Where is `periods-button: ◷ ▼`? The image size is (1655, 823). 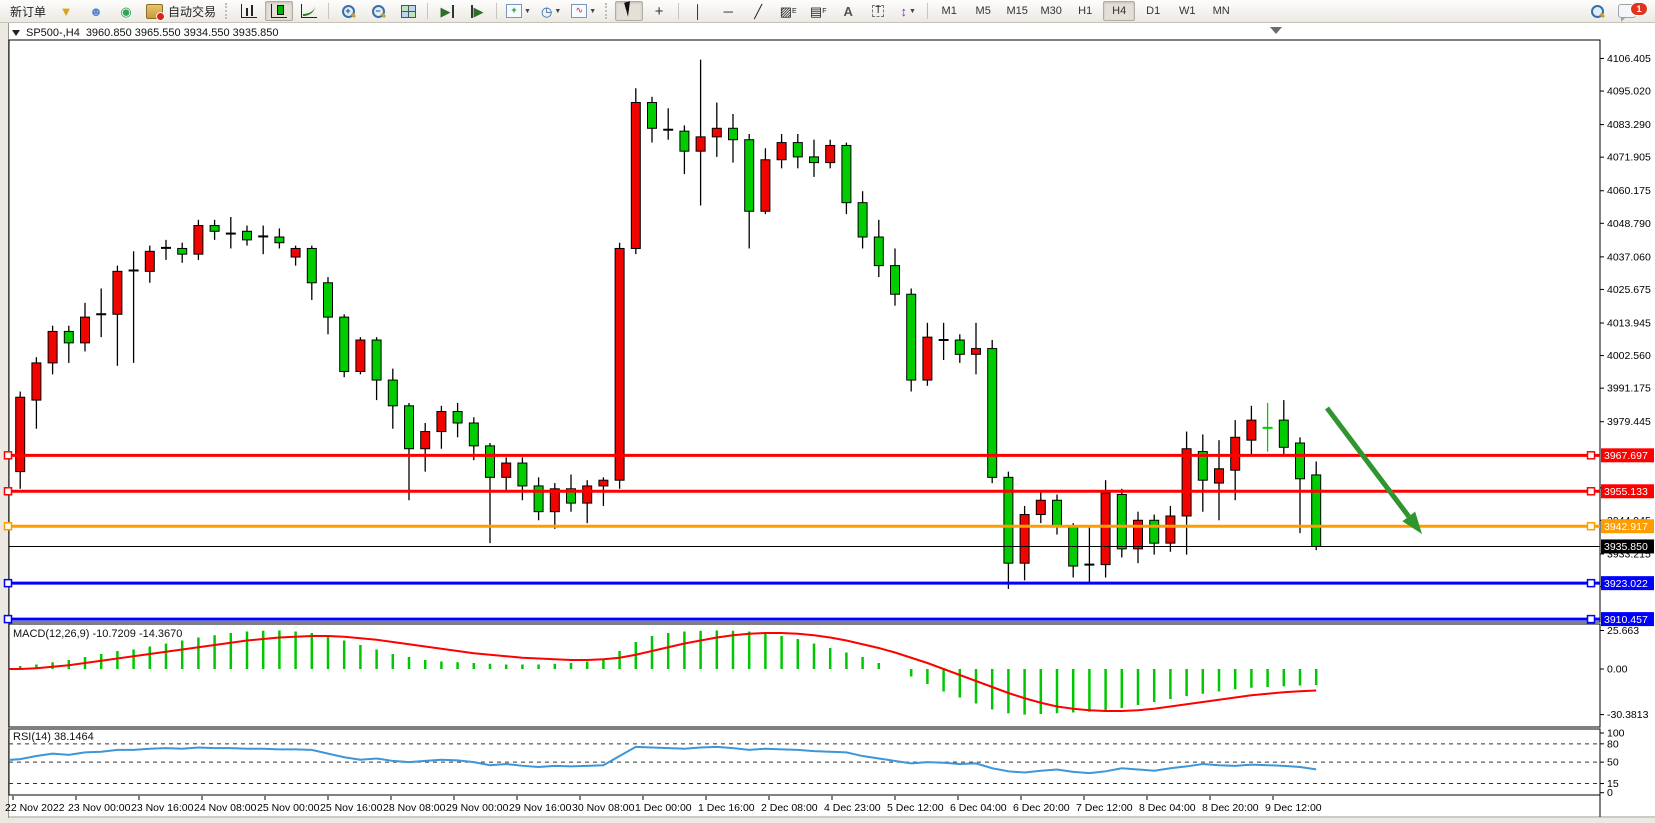
periods-button: ◷ ▼ is located at coordinates (551, 11).